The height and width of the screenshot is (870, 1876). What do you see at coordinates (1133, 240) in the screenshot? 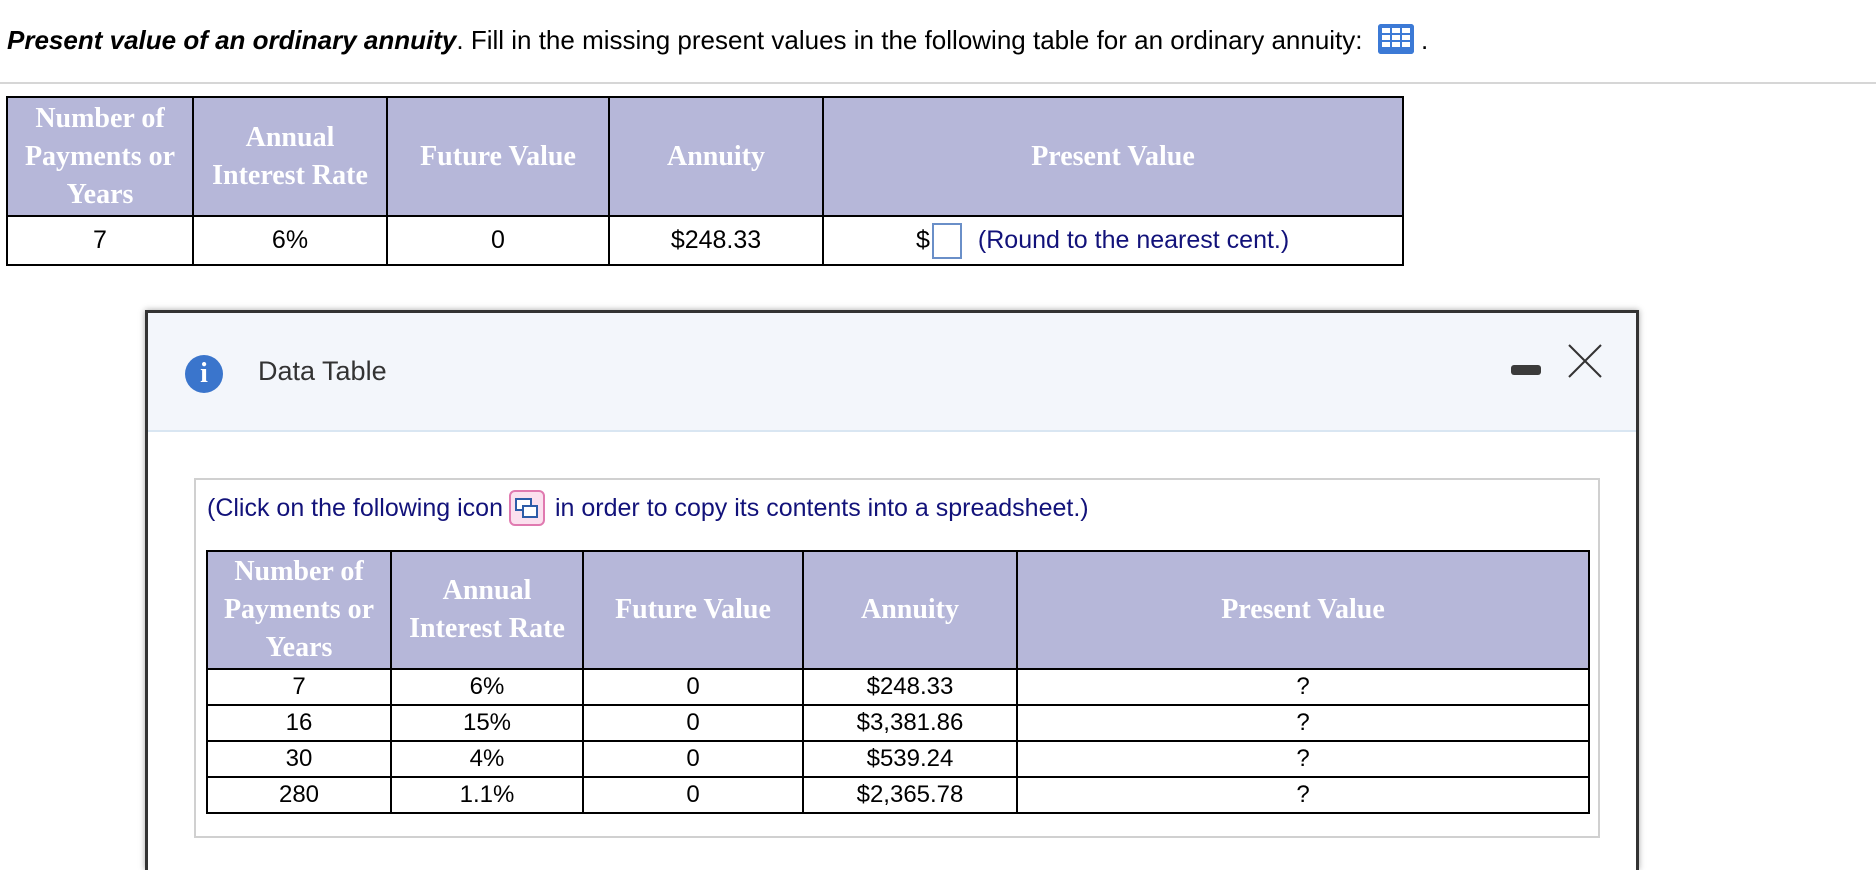
I see `rounding-hint: (Round to the nearest cent.)` at bounding box center [1133, 240].